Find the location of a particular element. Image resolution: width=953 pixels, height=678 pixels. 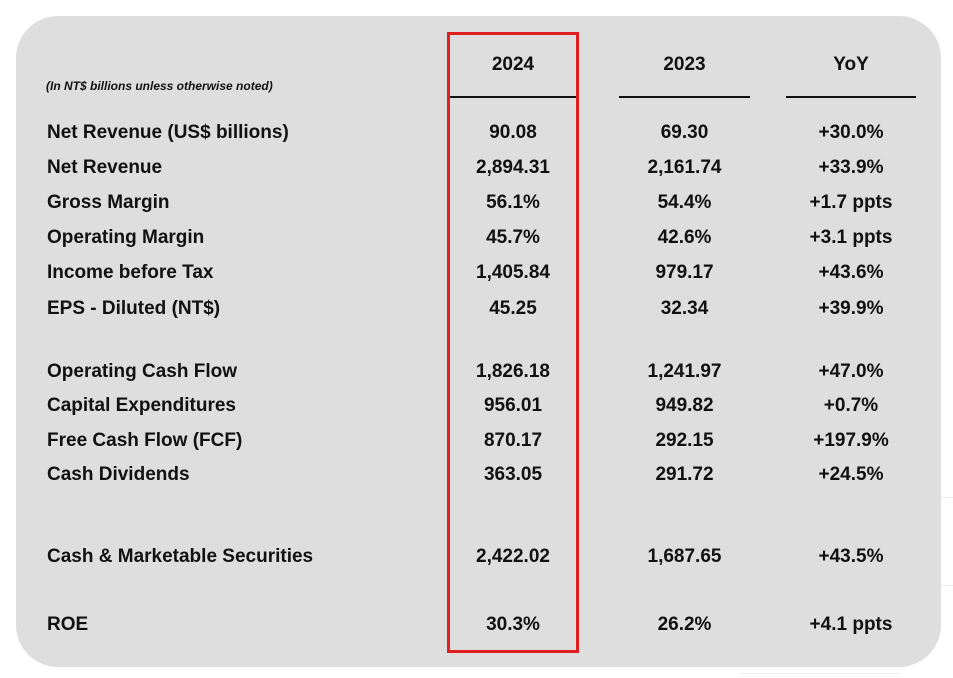

value-2024: 56.1% is located at coordinates (513, 202).